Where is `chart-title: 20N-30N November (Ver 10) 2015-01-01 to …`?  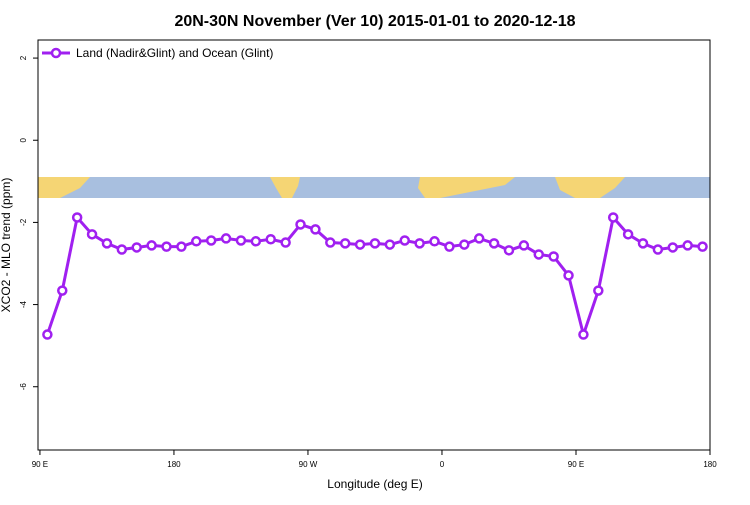
chart-title: 20N-30N November (Ver 10) 2015-01-01 to … is located at coordinates (374, 21).